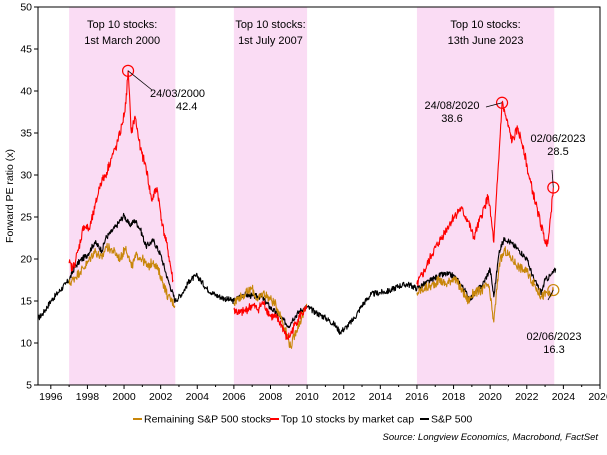 This screenshot has height=455, width=607. I want to click on annotation-value-1: 38.6, so click(451, 119).